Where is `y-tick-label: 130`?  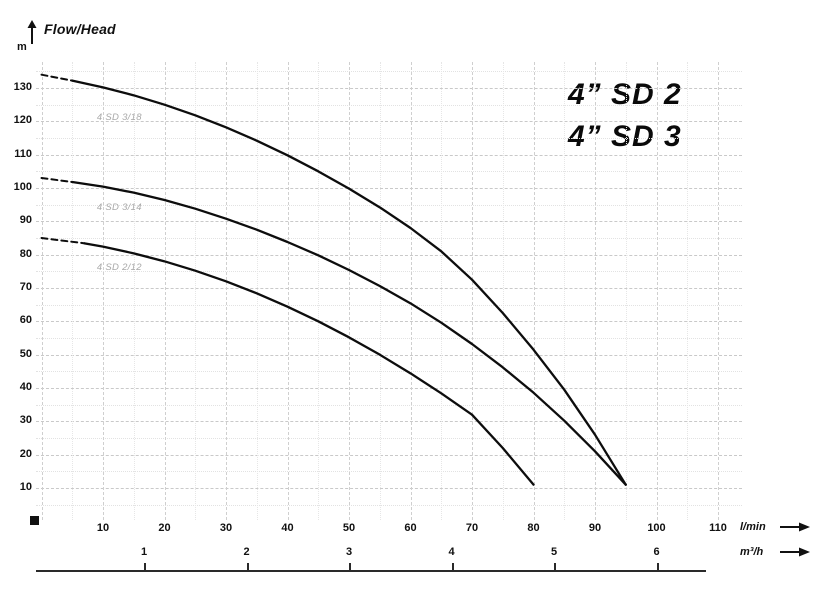 y-tick-label: 130 is located at coordinates (22, 87).